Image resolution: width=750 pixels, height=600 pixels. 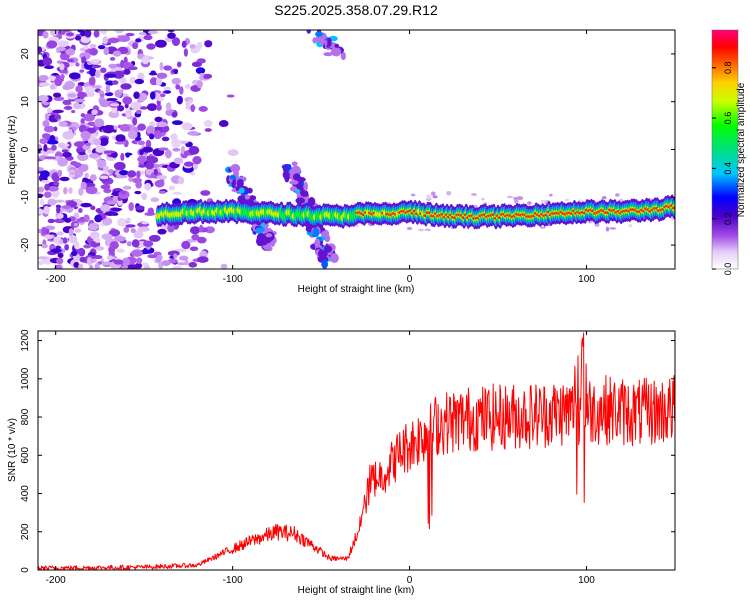 What do you see at coordinates (728, 67) in the screenshot?
I see `colorbar-tick-label: 0.8` at bounding box center [728, 67].